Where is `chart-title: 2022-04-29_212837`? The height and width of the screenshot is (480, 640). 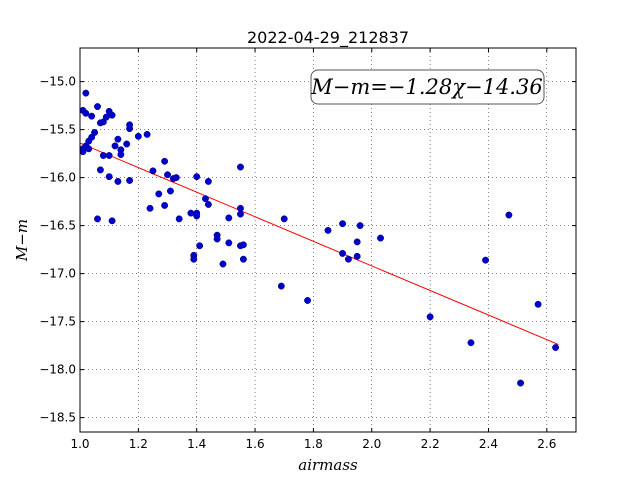
chart-title: 2022-04-29_212837 is located at coordinates (328, 38).